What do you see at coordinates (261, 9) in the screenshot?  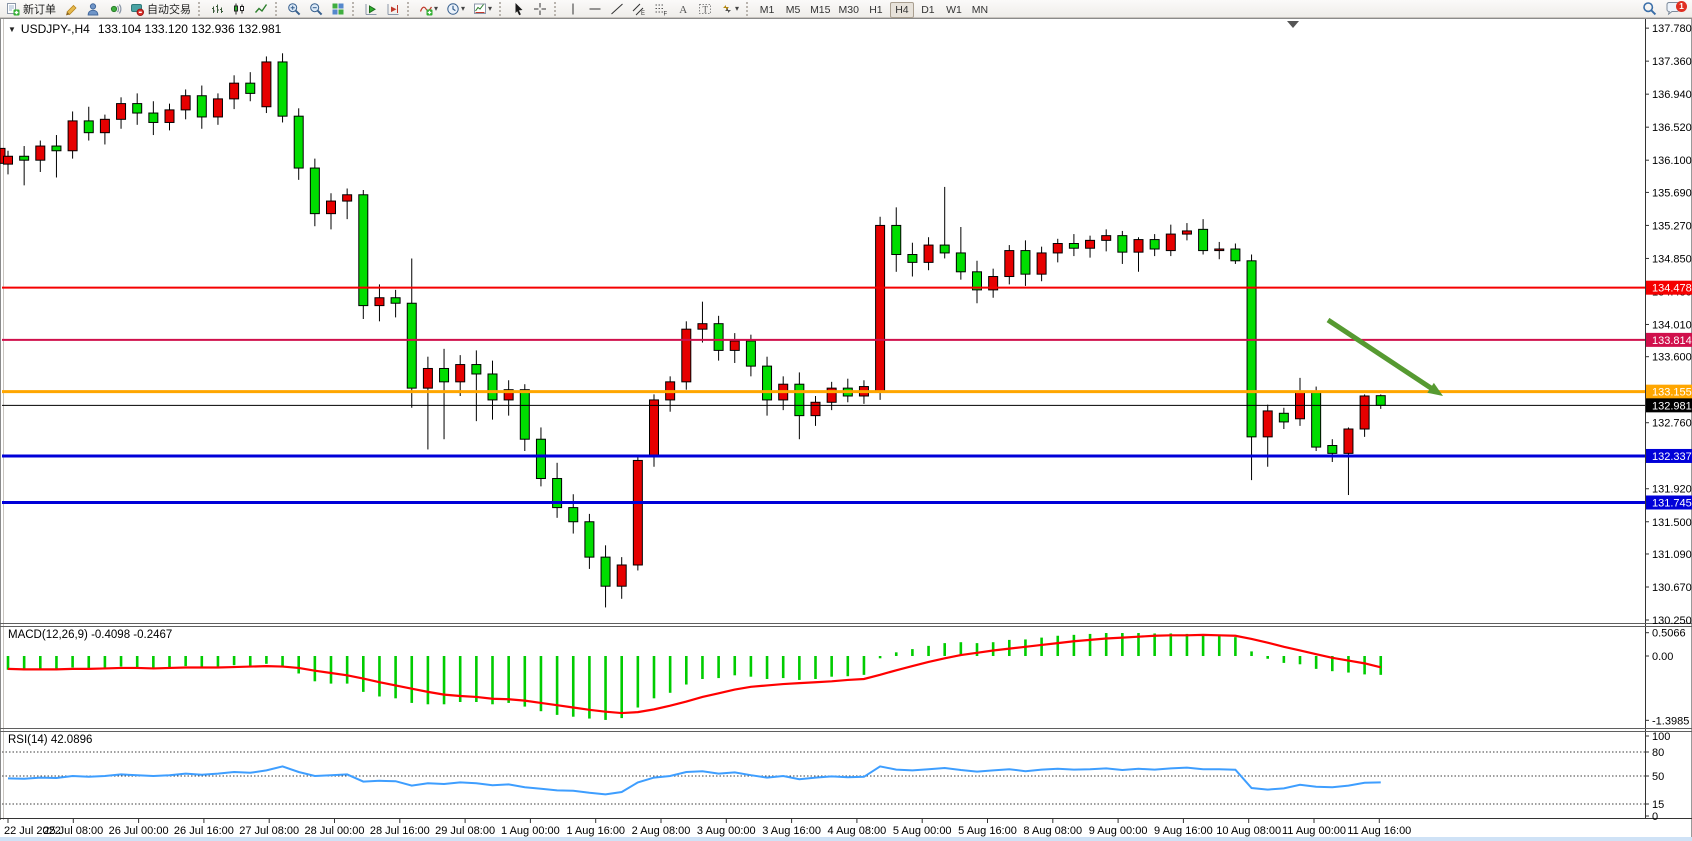 I see `line-chart-button` at bounding box center [261, 9].